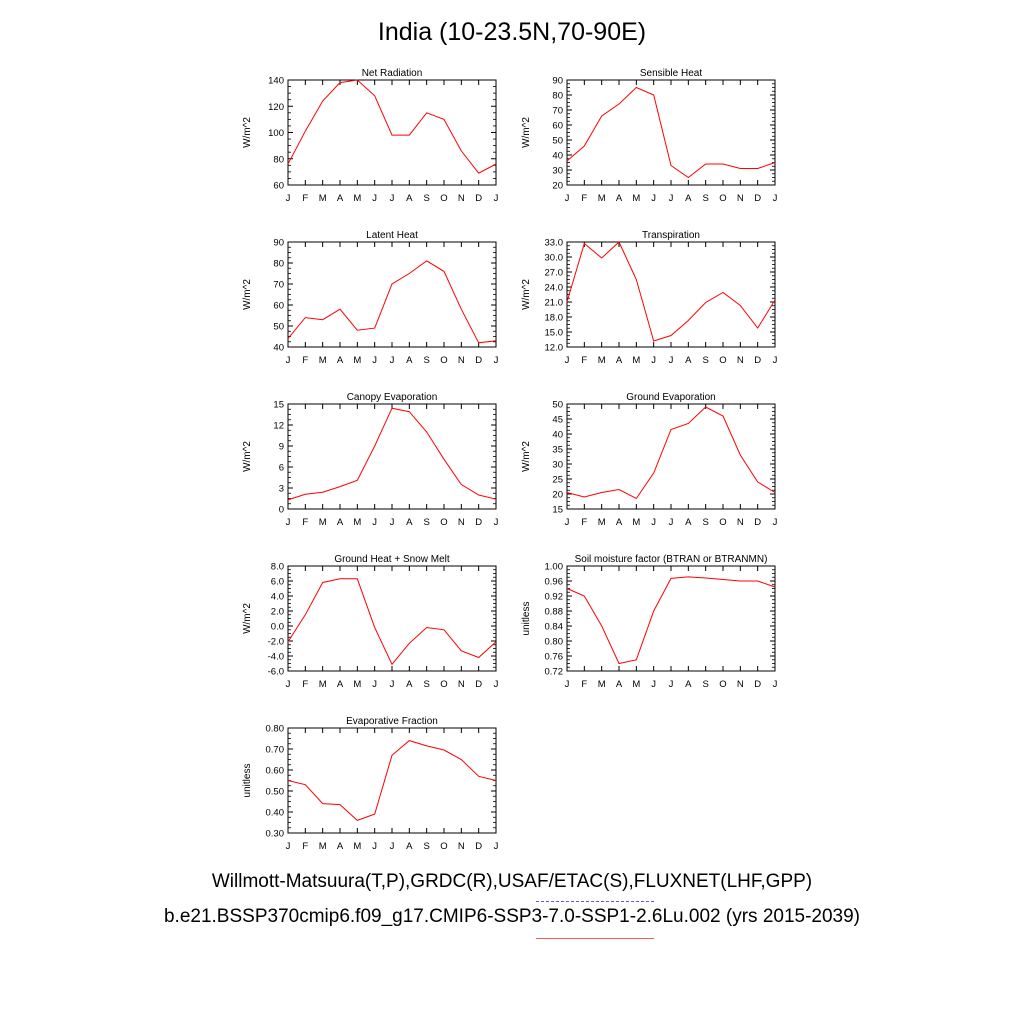 The image size is (1024, 1024). What do you see at coordinates (277, 612) in the screenshot?
I see `y-tick-label: 2.0` at bounding box center [277, 612].